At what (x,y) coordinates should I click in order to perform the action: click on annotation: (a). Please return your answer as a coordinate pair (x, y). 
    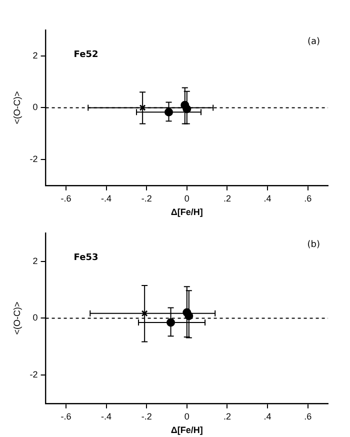
    Looking at the image, I should click on (313, 41).